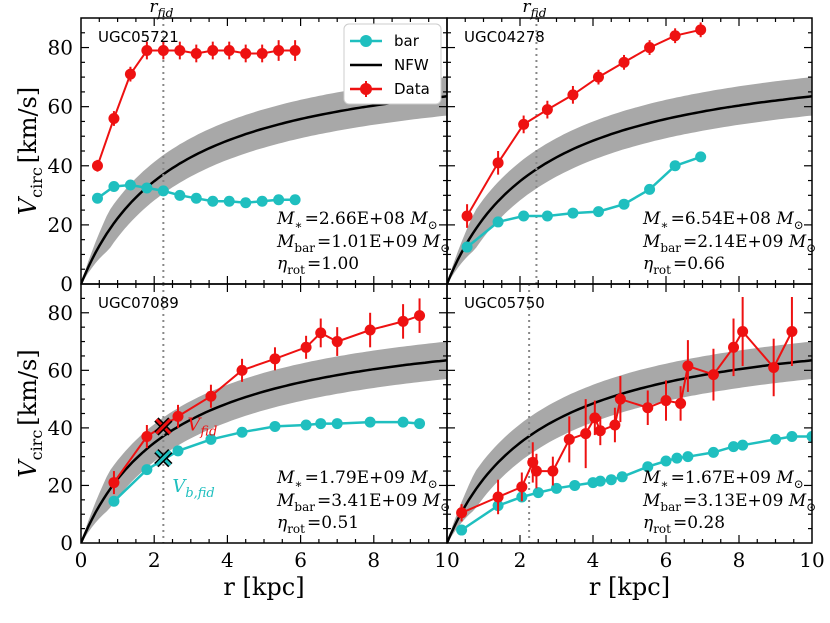 The image size is (830, 623). I want to click on x-tick-label: 0, so click(81, 560).